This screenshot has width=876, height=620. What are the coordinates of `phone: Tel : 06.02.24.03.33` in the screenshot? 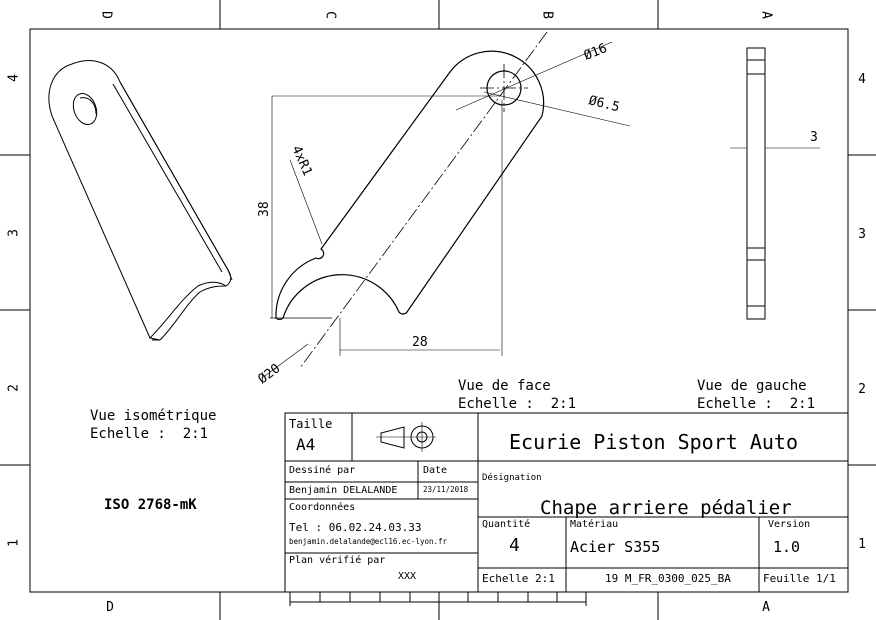 It's located at (355, 527).